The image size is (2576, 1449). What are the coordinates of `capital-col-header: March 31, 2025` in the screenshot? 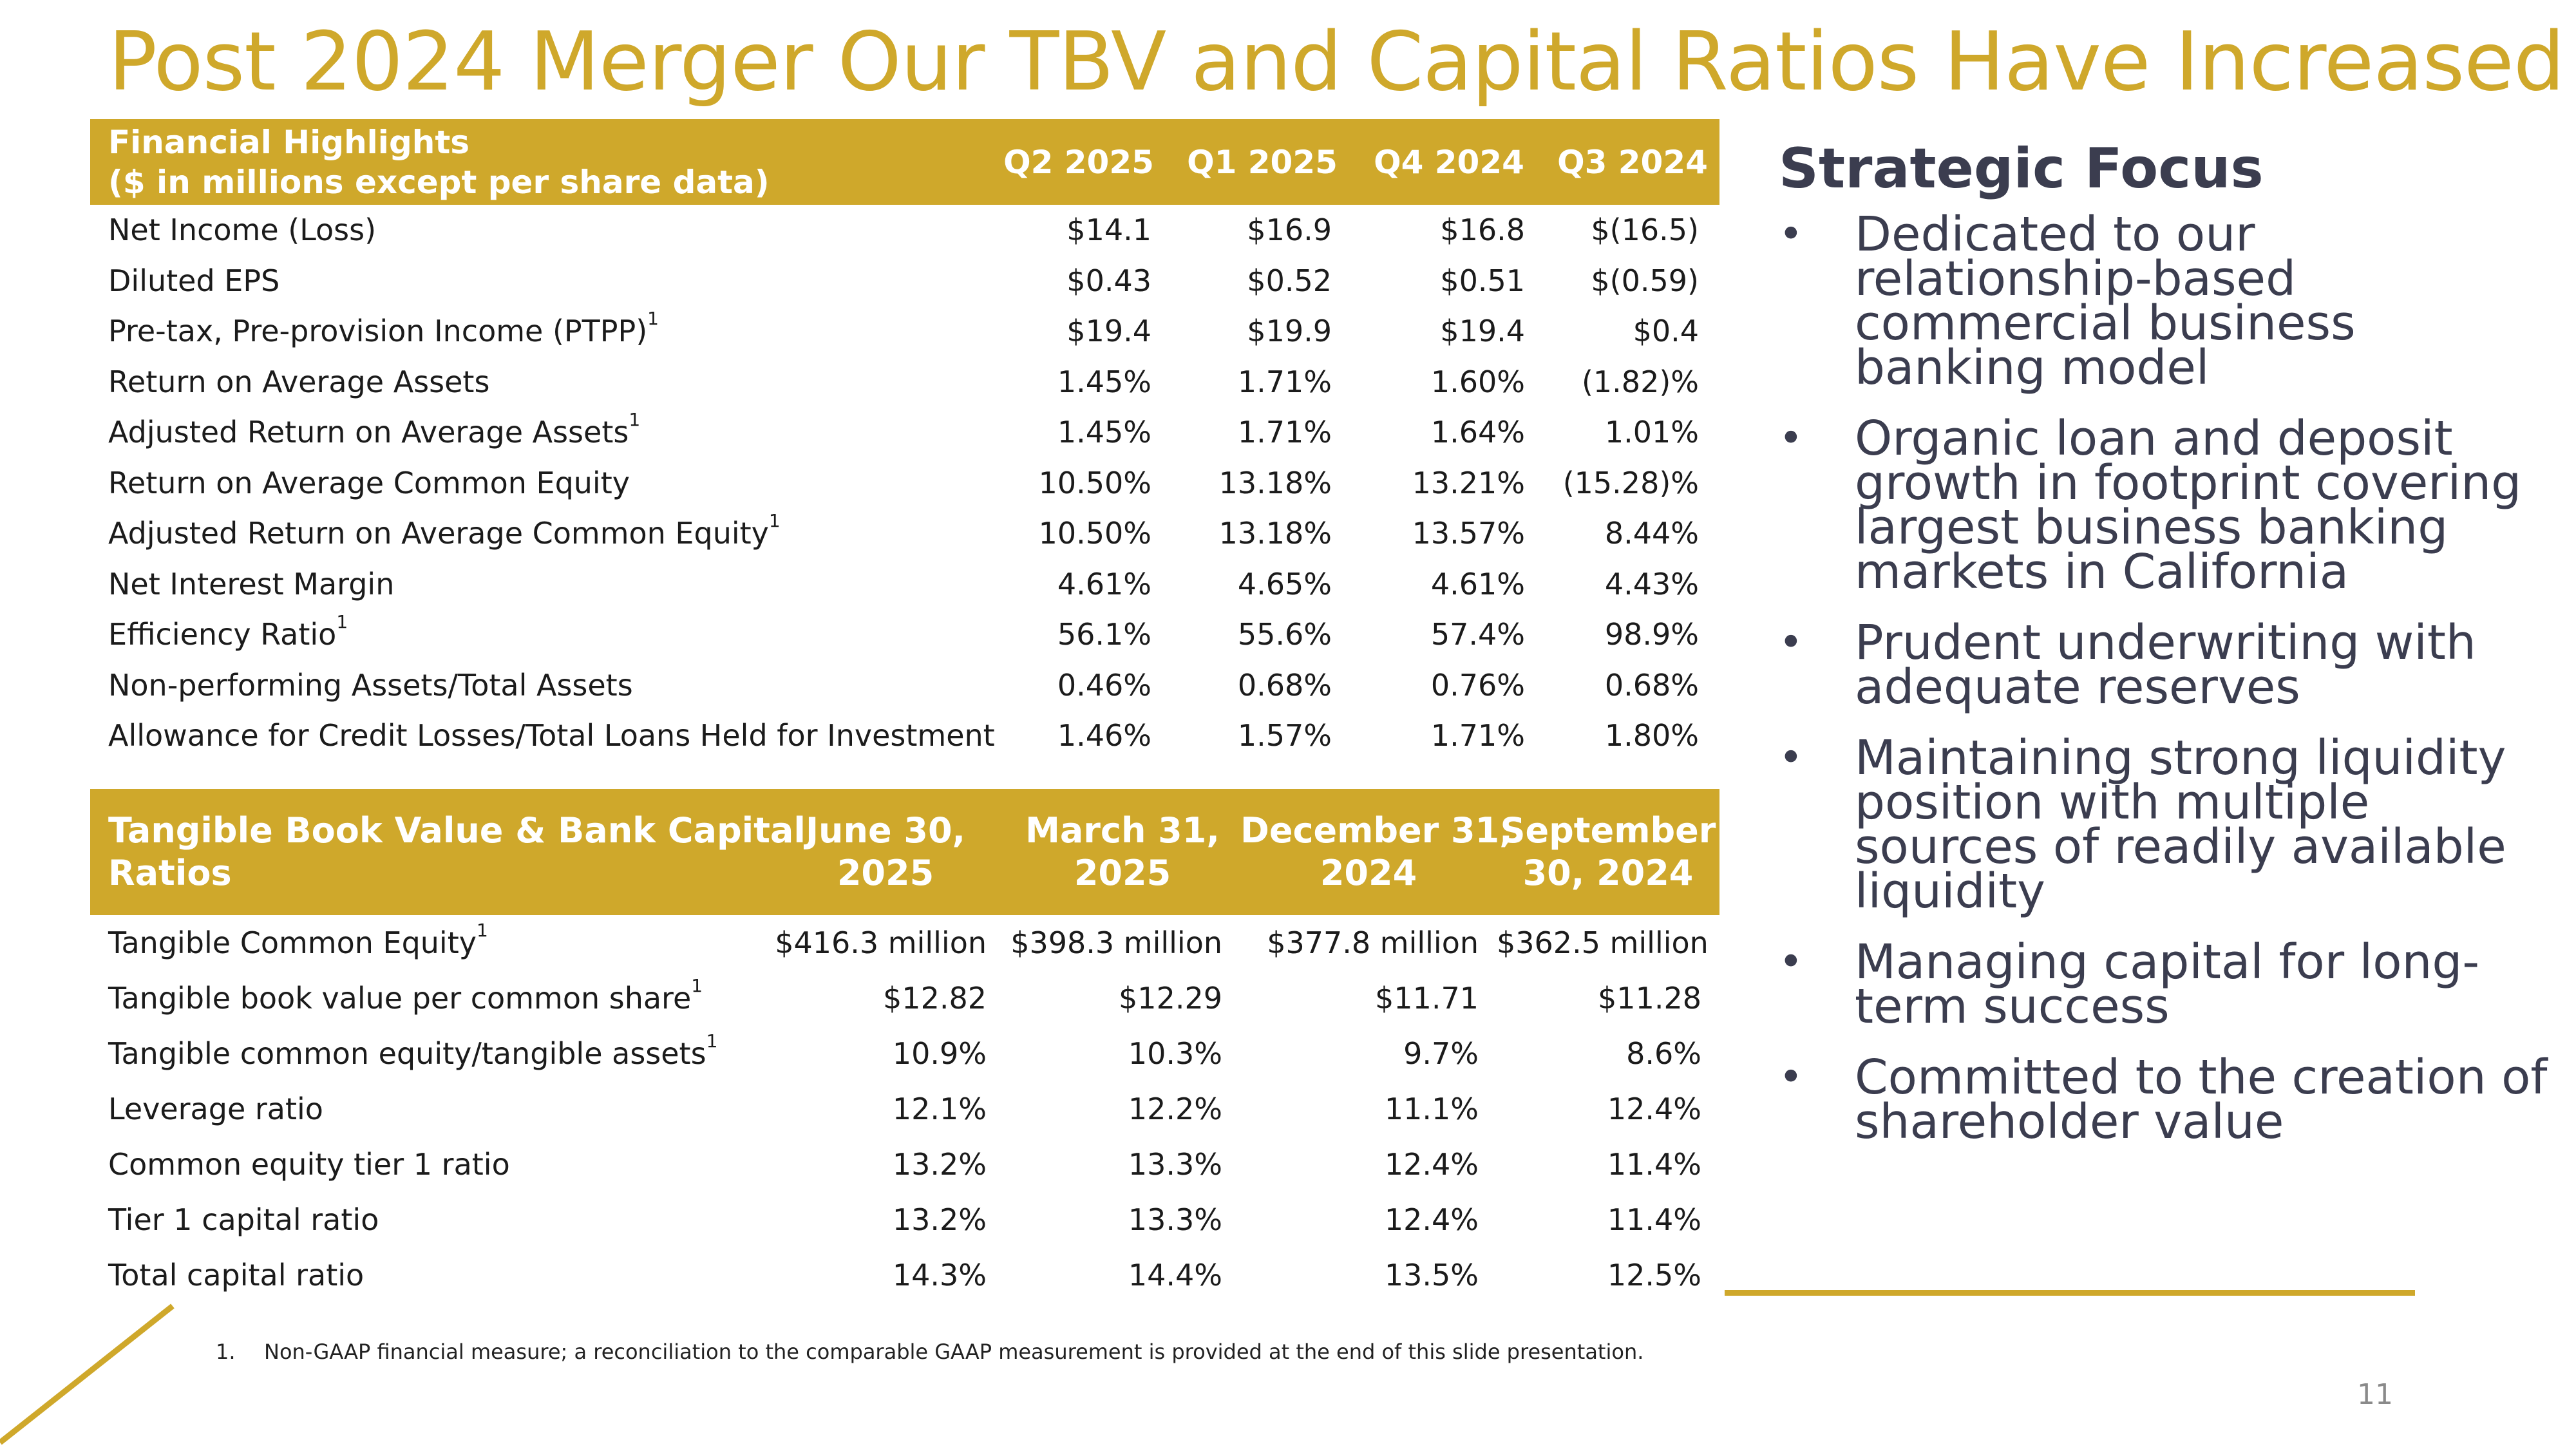 It's located at (1123, 852).